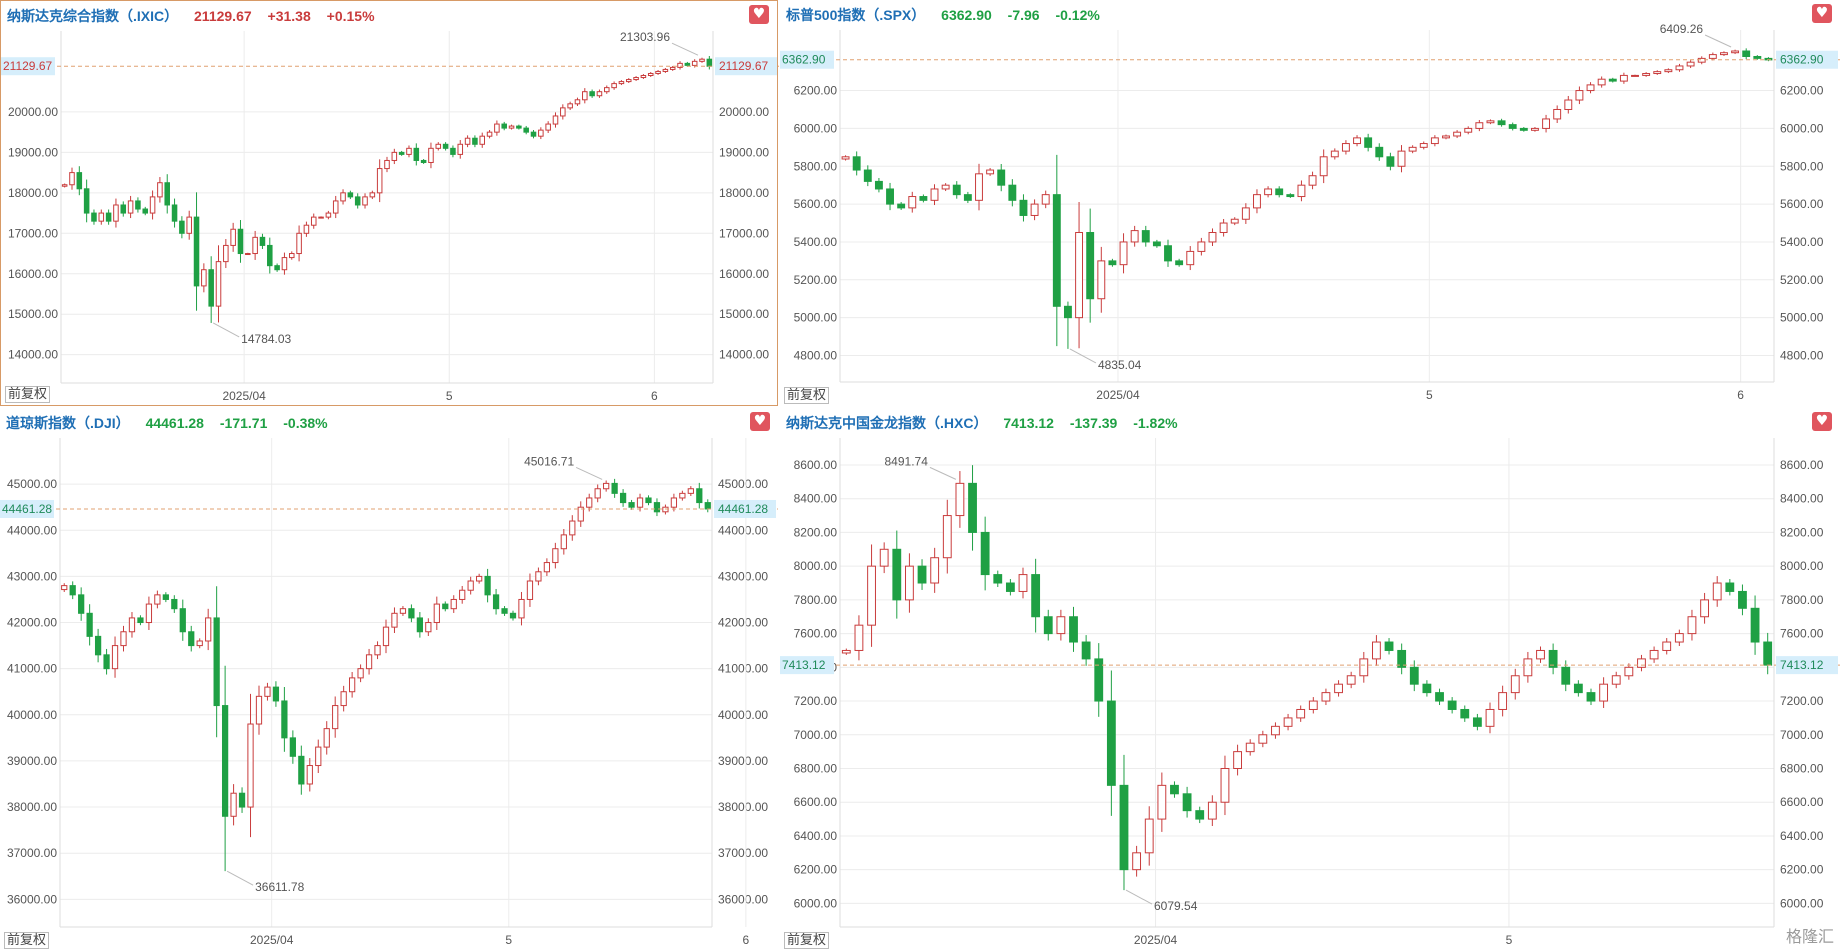  Describe the element at coordinates (744, 193) in the screenshot. I see `y-tick-label-right: 18000.00` at that location.